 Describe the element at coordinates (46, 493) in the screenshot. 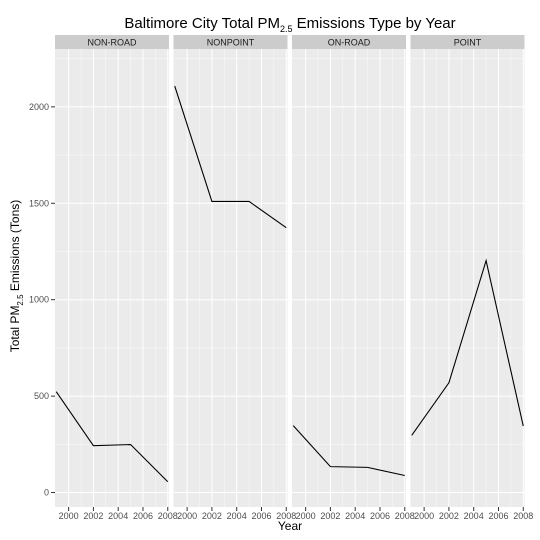

I see `y-tick-label: 0` at that location.